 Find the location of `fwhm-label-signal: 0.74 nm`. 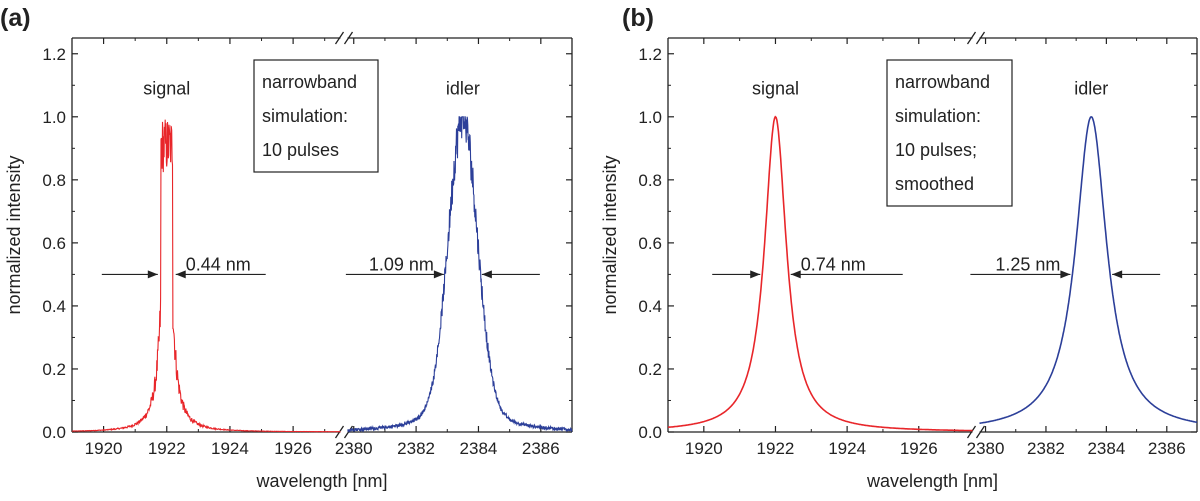

fwhm-label-signal: 0.74 nm is located at coordinates (833, 264).